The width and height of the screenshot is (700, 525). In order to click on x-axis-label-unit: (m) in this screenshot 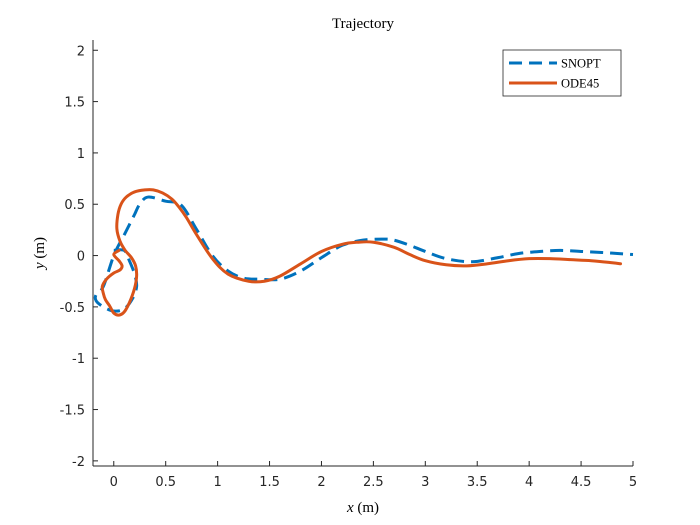, I will do `click(366, 508)`.